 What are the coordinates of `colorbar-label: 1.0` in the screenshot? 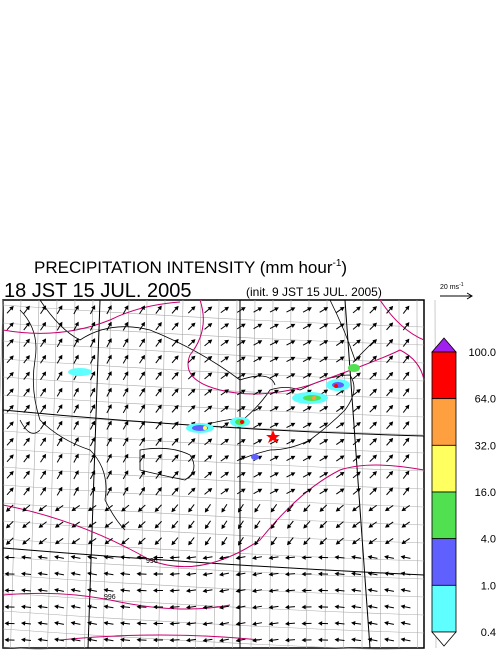 It's located at (488, 586).